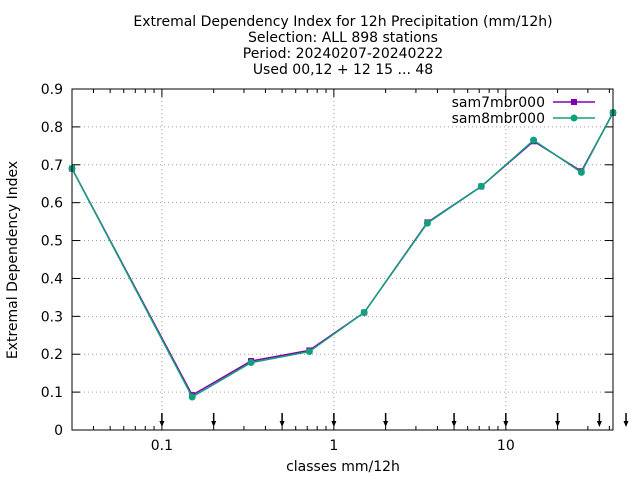 This screenshot has height=480, width=640. What do you see at coordinates (343, 467) in the screenshot?
I see `x-axis-label: classes mm/12h` at bounding box center [343, 467].